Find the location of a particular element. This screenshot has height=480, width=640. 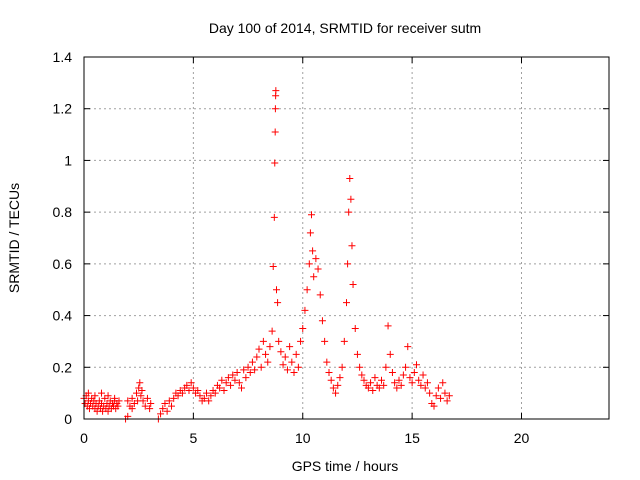

y-tick-label: 1.2 is located at coordinates (63, 109).